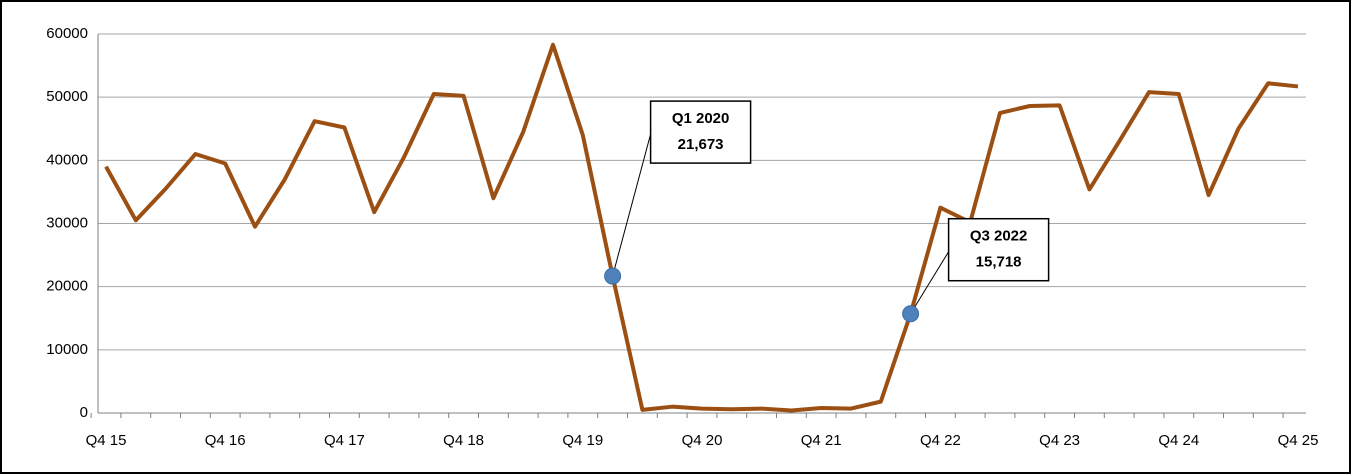 This screenshot has width=1351, height=474. Describe the element at coordinates (1059, 440) in the screenshot. I see `x-tick-label: Q4 23` at that location.